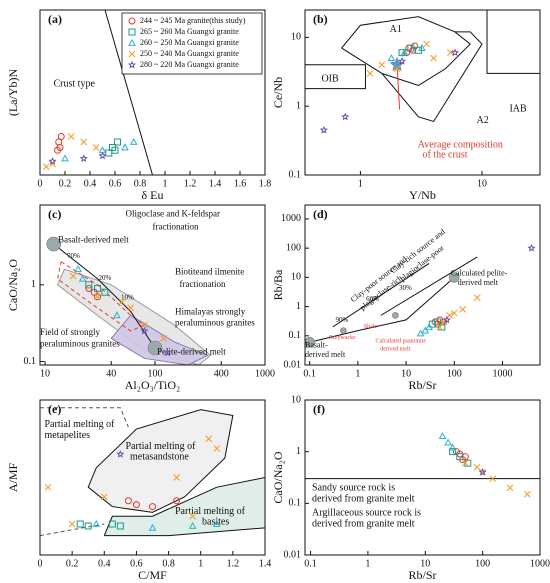  Describe the element at coordinates (478, 282) in the screenshot. I see `annotation: derived melt` at that location.